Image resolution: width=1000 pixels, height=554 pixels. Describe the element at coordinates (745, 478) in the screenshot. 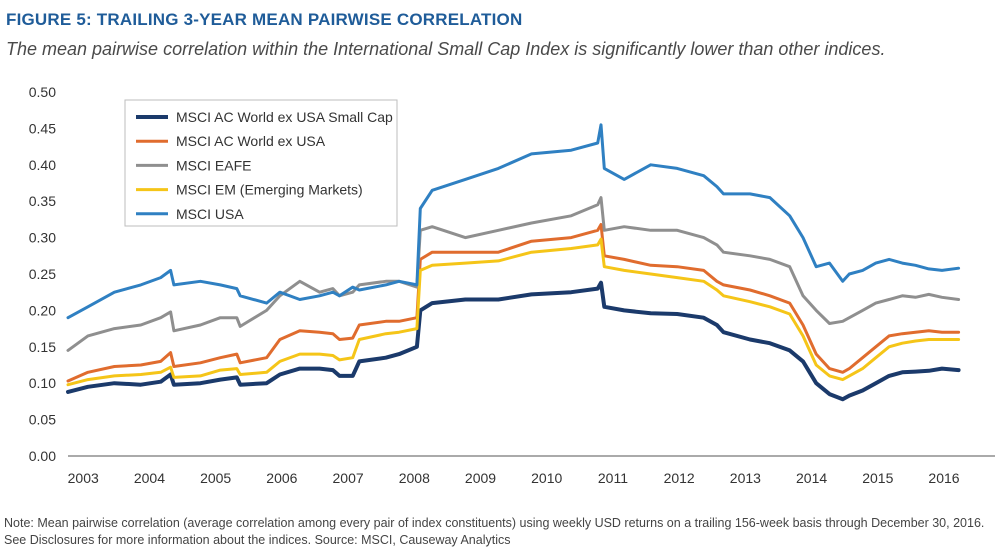

I see `x-tick-label: 2013` at that location.